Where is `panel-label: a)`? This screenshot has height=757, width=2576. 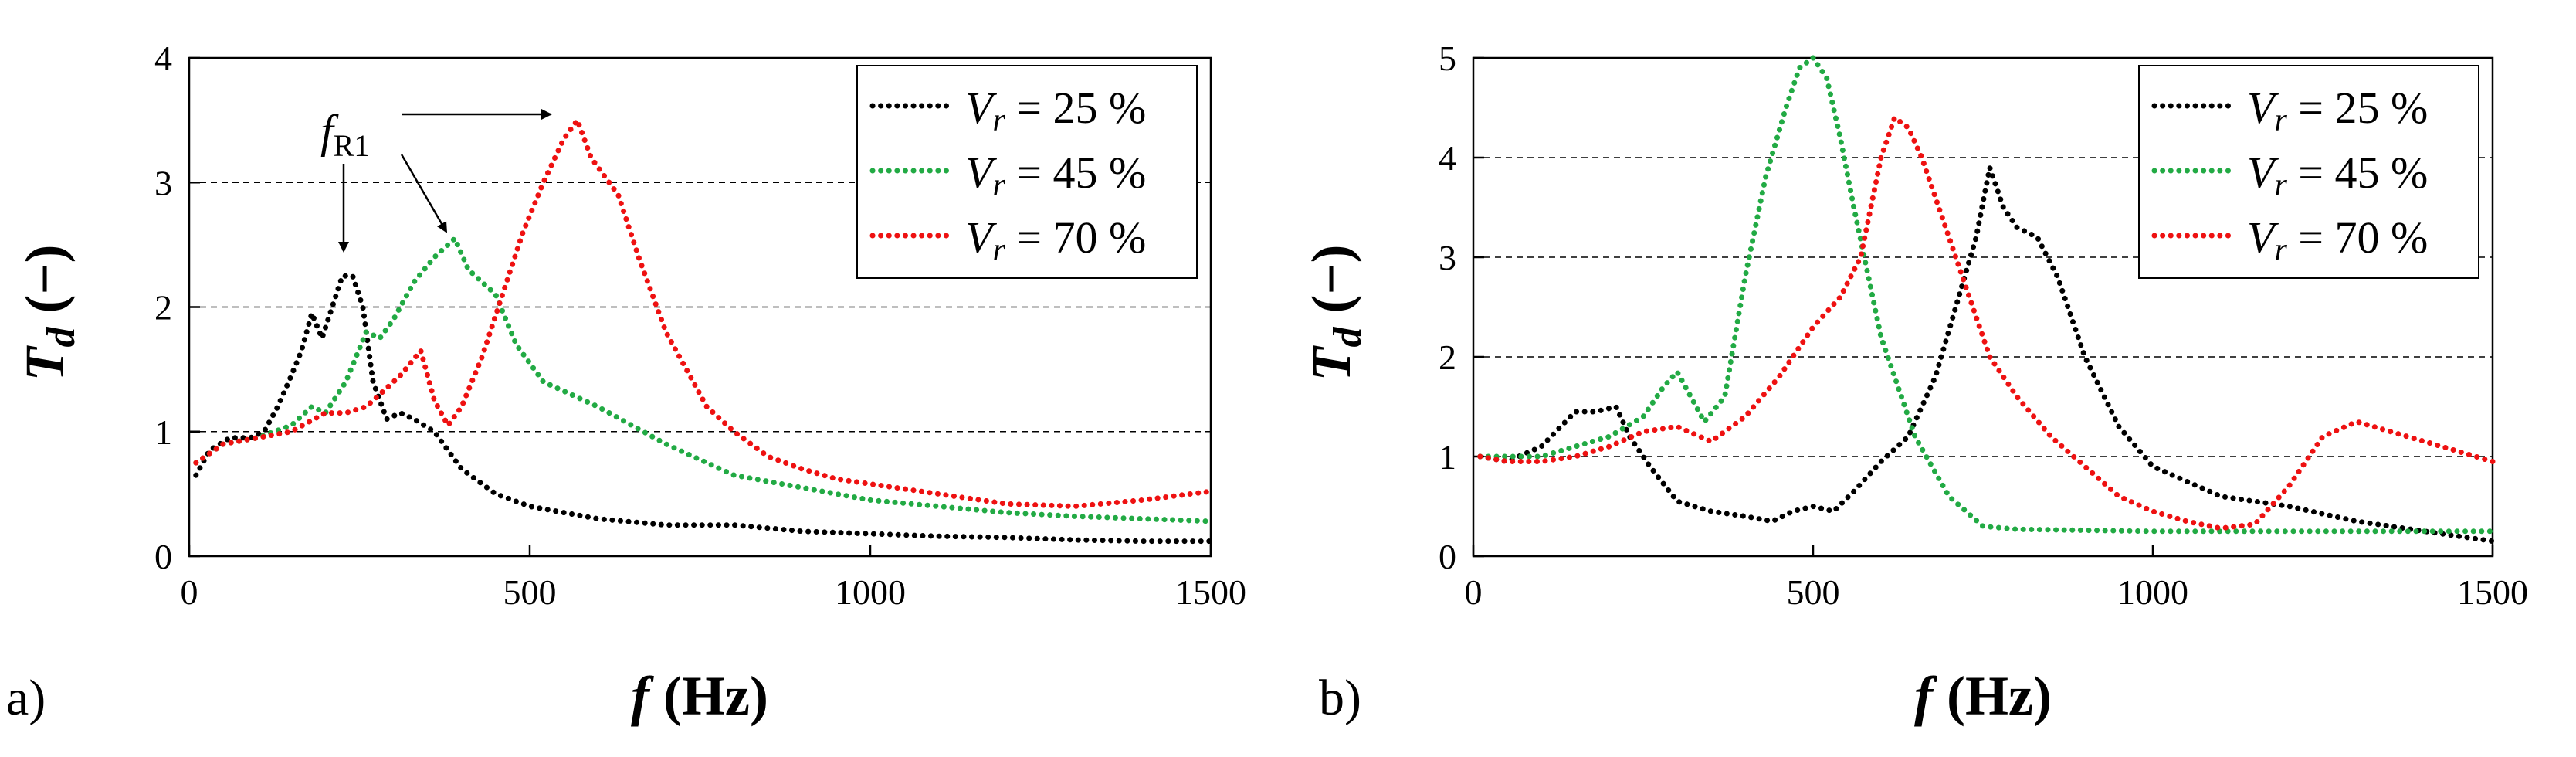
panel-label: a) is located at coordinates (26, 698).